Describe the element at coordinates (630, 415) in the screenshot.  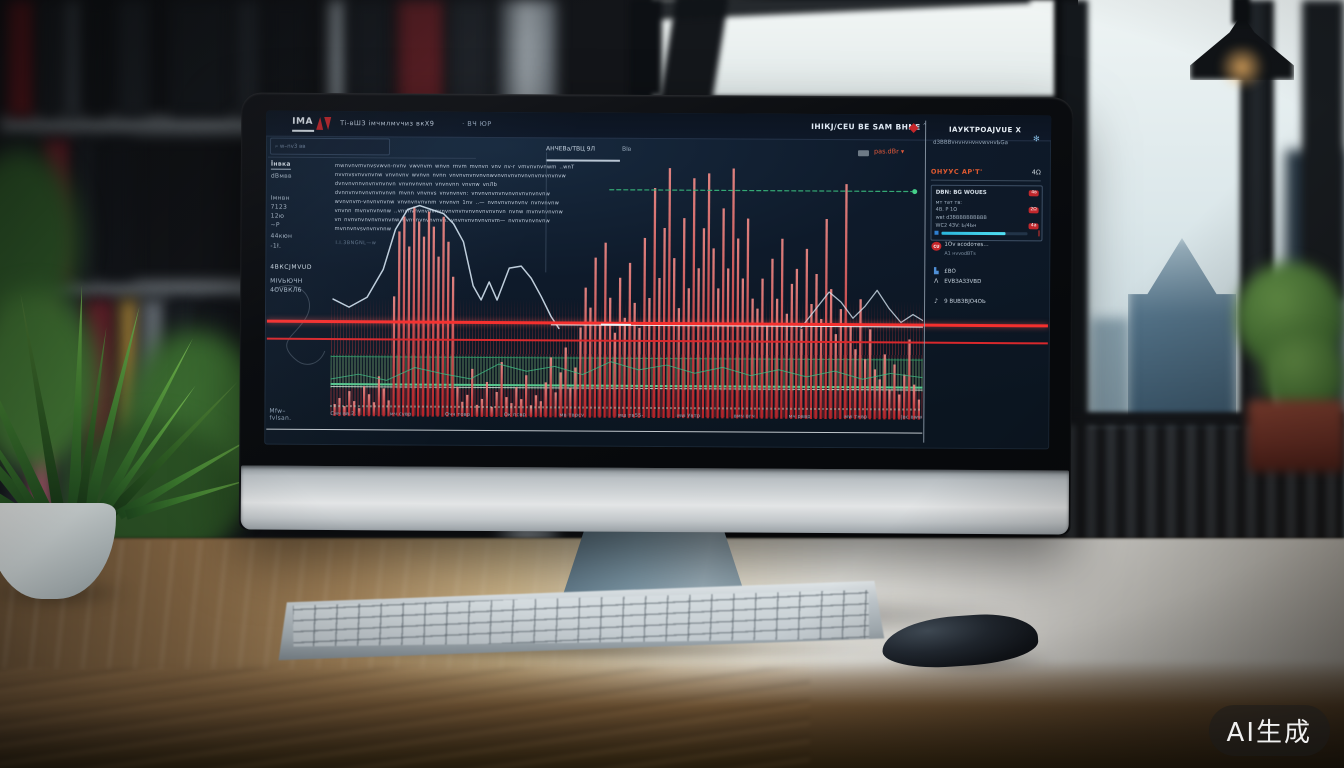
I see `axis-label: мш тв55-` at that location.